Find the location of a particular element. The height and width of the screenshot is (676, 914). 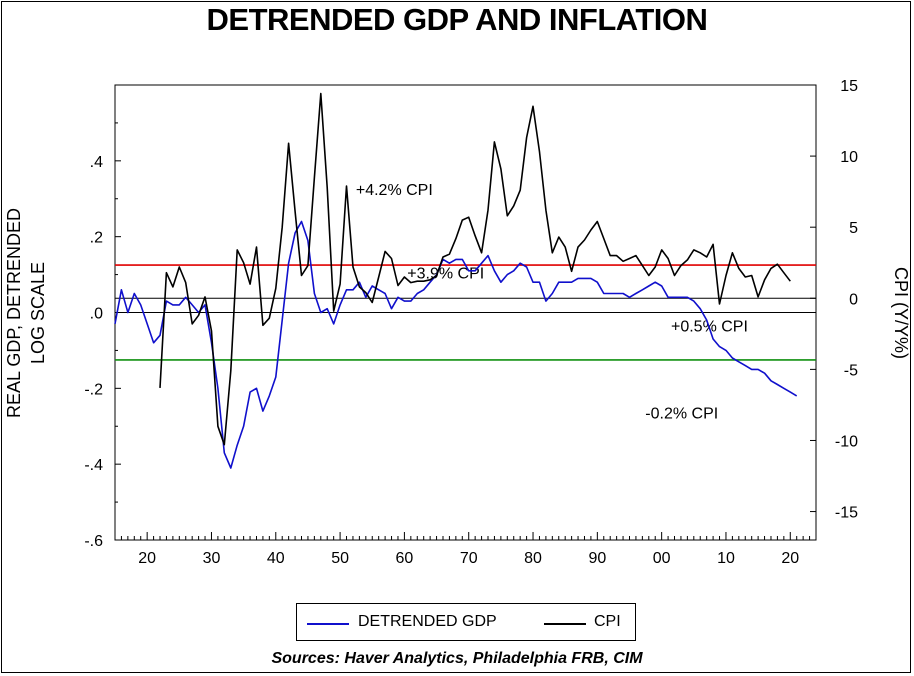

right-axis: -15 -10 -5 0 5 10 15 is located at coordinates (834, 300).